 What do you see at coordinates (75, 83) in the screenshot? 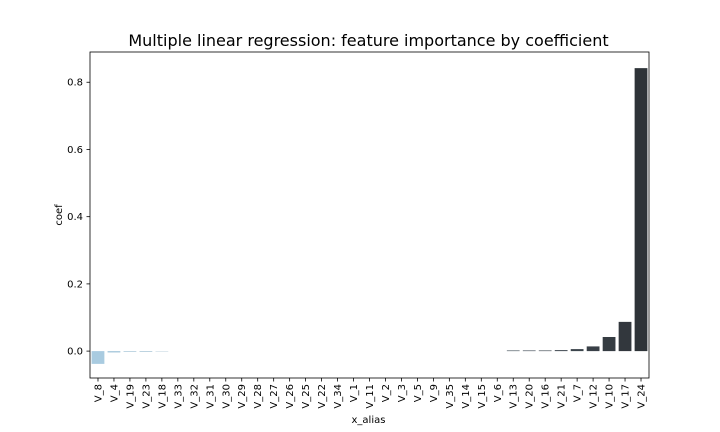
I see `y-tick-label: 0.8` at bounding box center [75, 83].